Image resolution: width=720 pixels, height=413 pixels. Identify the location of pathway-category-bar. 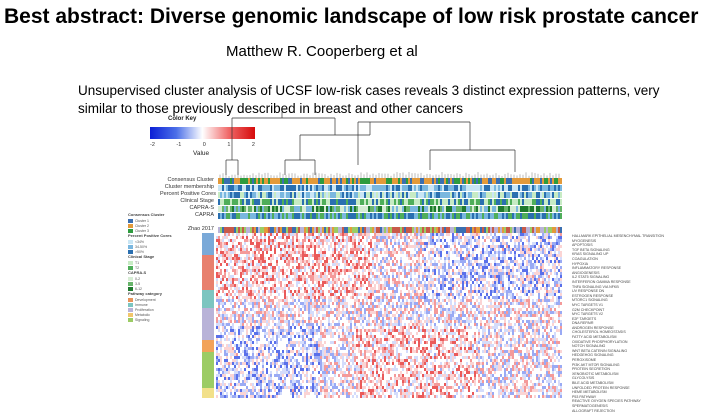
(208, 324).